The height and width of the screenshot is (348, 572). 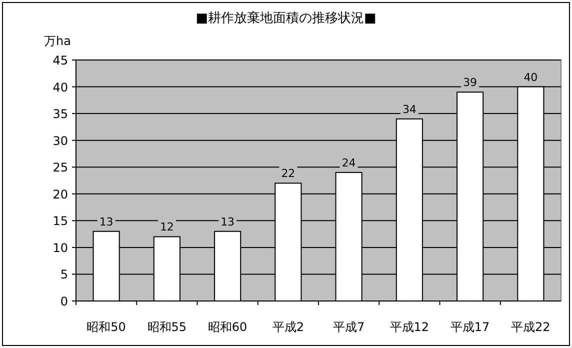 I want to click on y-tick-label: 40, so click(x=60, y=87).